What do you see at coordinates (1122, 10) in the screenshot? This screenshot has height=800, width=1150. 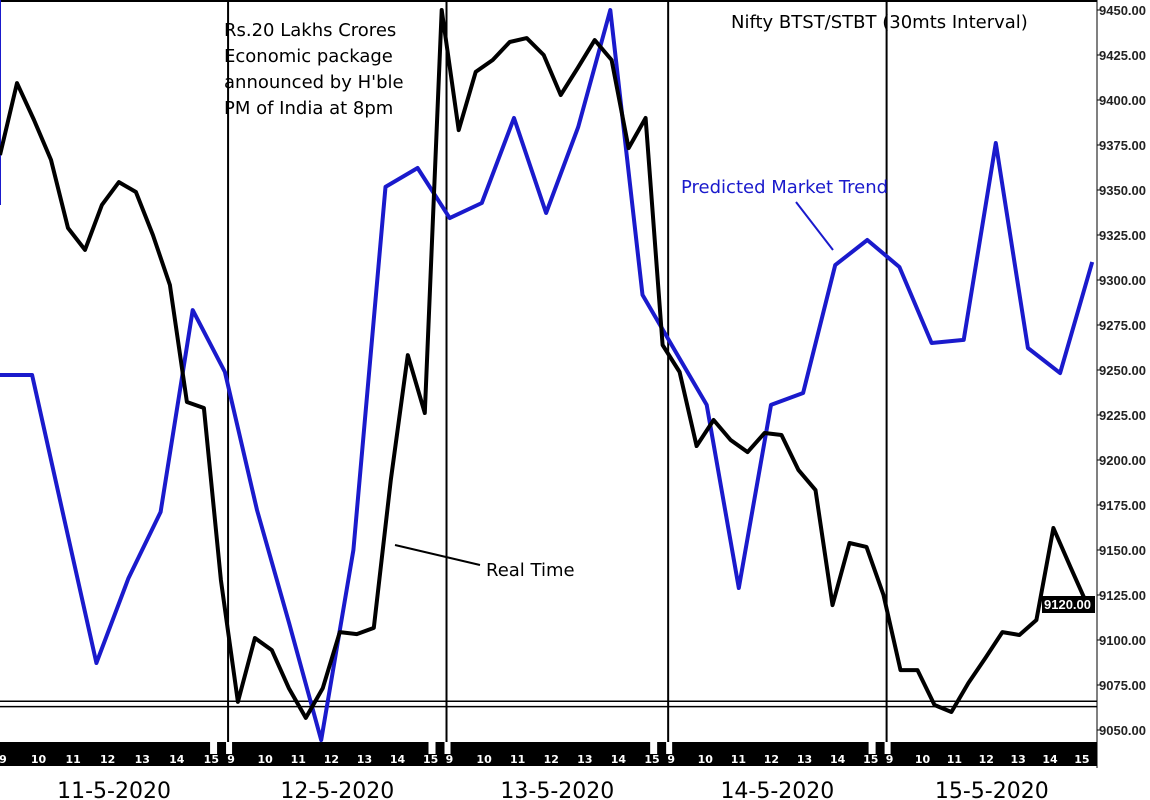 I see `y-tick-label: 9450.00` at bounding box center [1122, 10].